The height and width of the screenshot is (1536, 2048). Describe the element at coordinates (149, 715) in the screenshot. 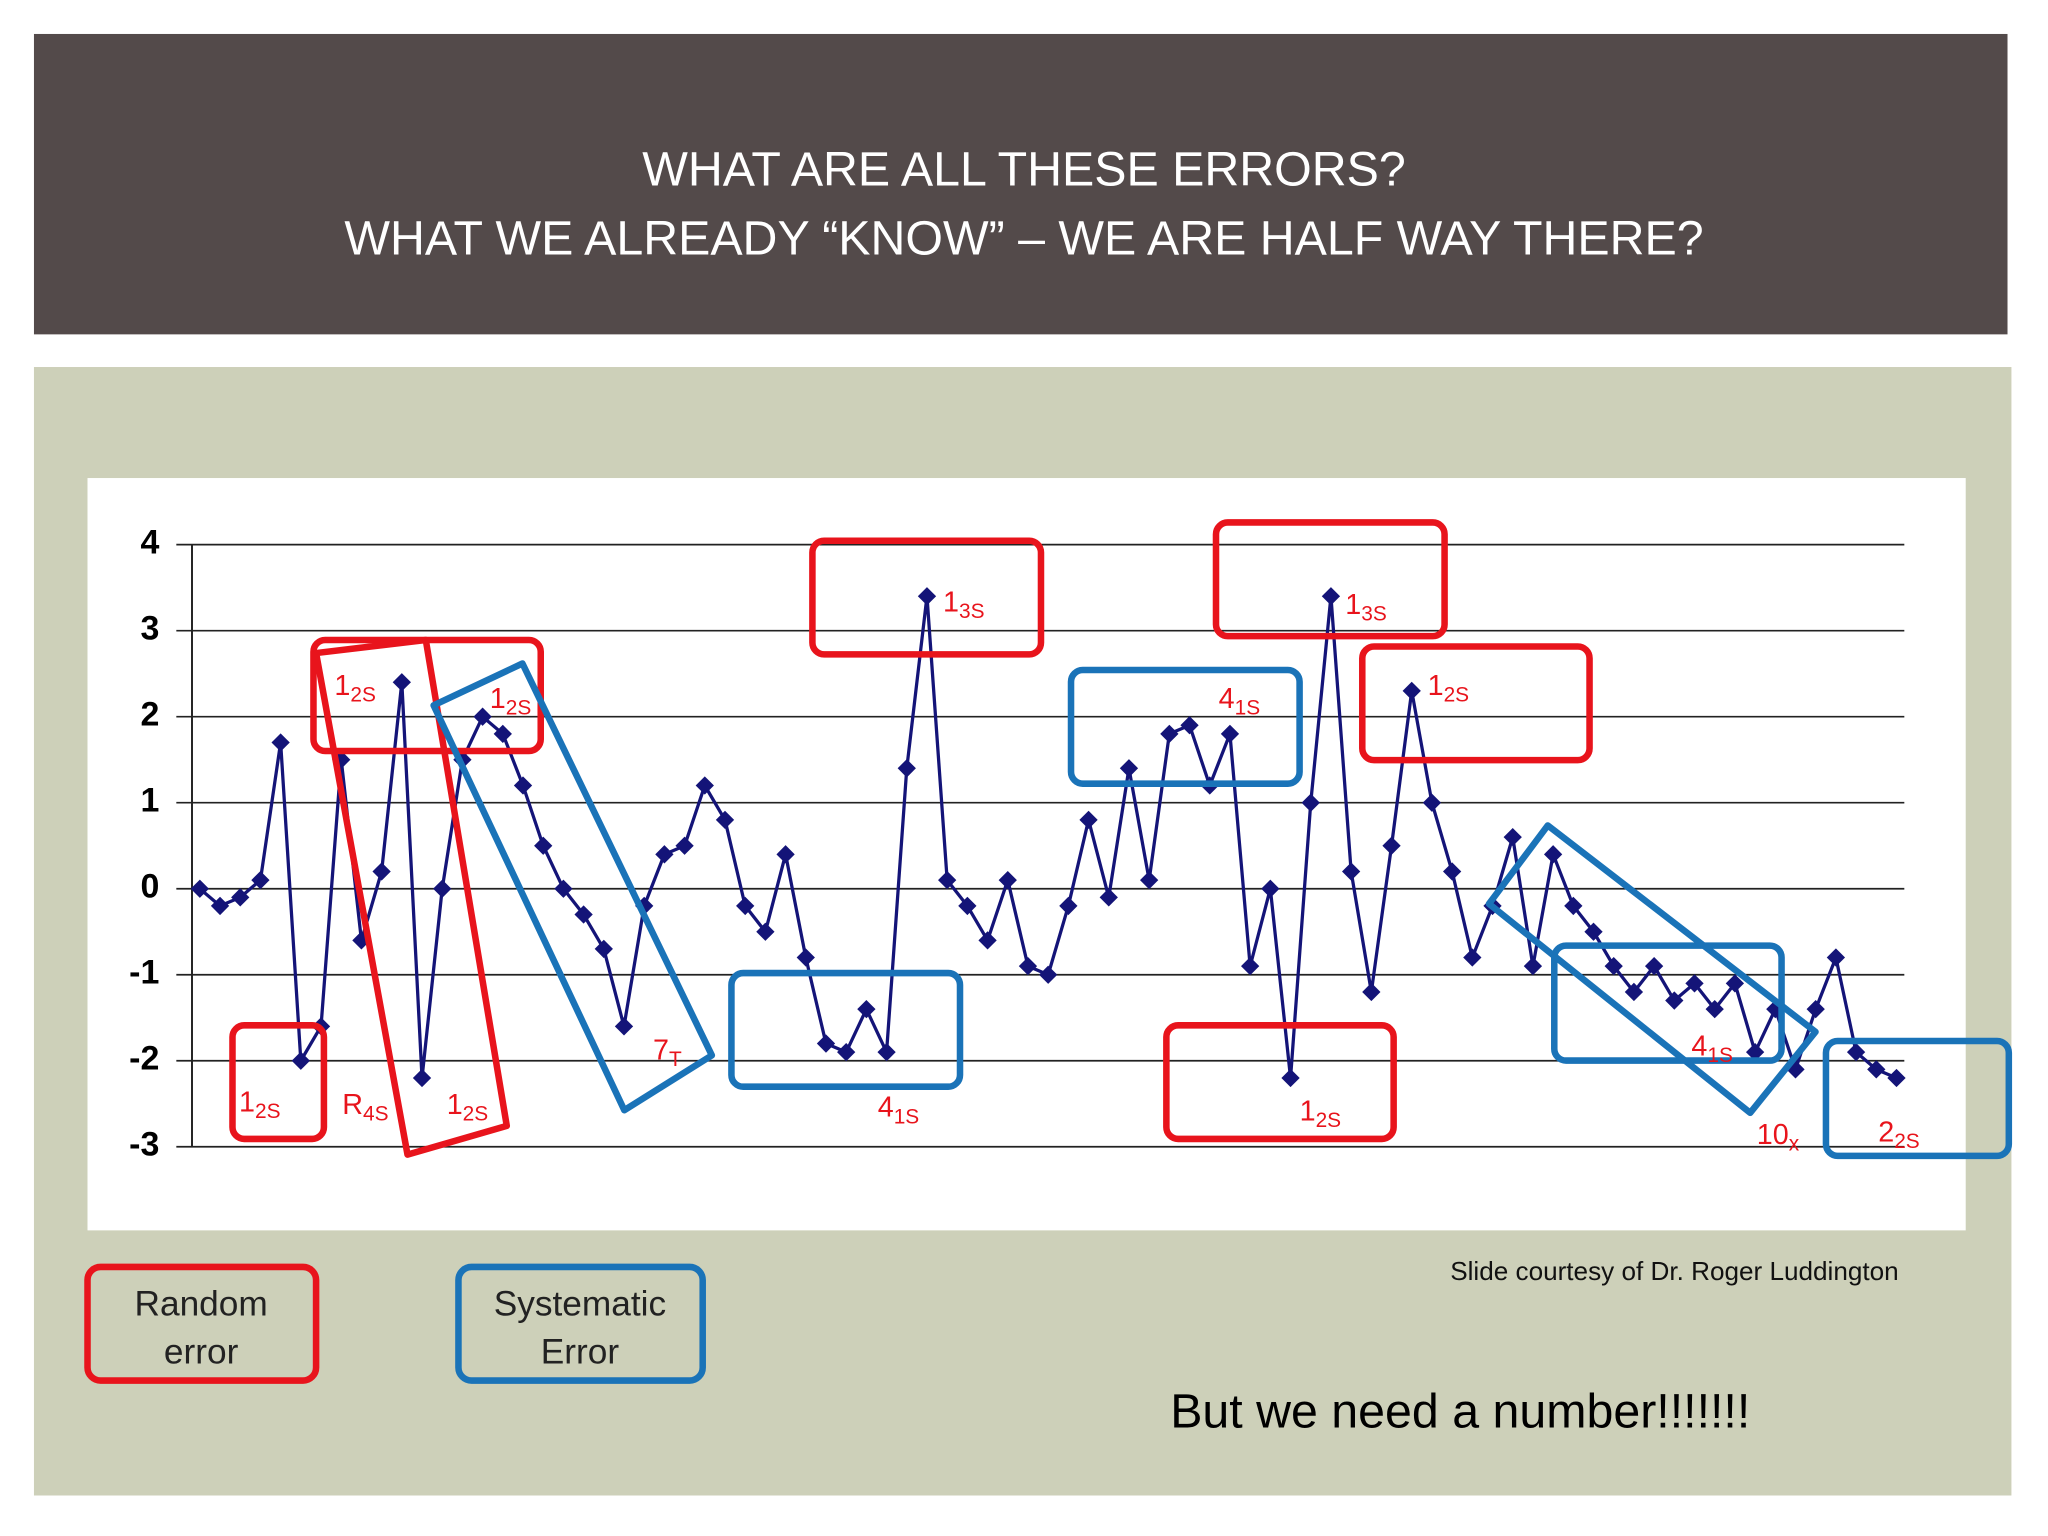

I see `y-tick-label: 2` at that location.